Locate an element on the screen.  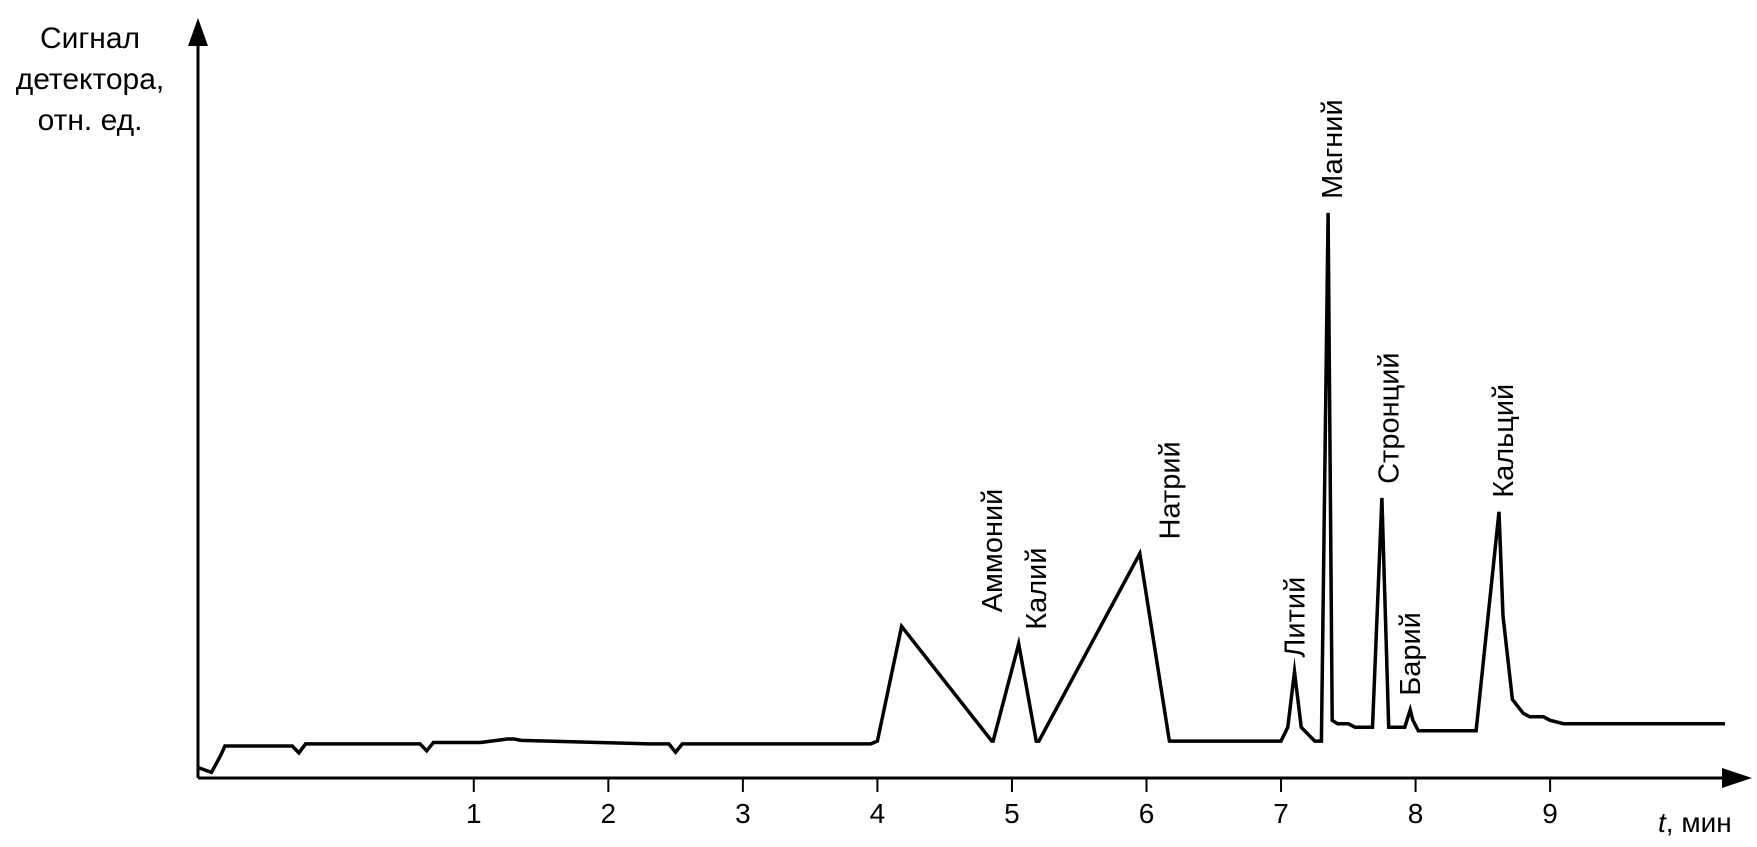
y-label-line-3: отн. ед. is located at coordinates (90, 120).